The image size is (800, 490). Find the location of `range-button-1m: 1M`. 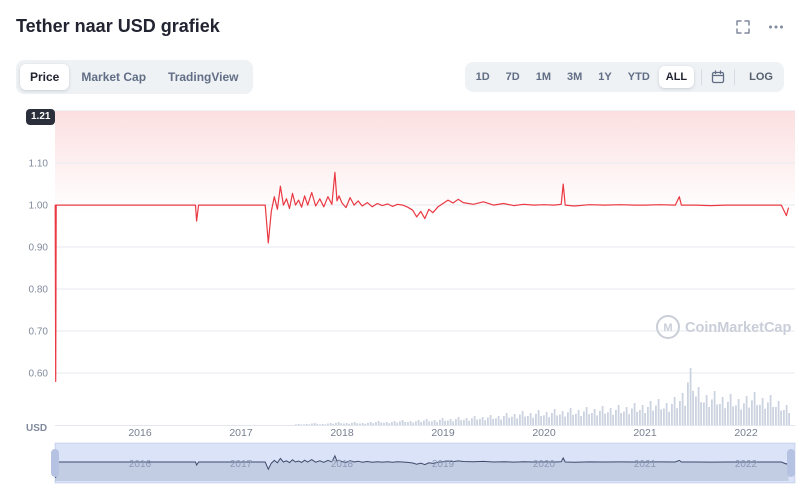

range-button-1m: 1M is located at coordinates (543, 77).